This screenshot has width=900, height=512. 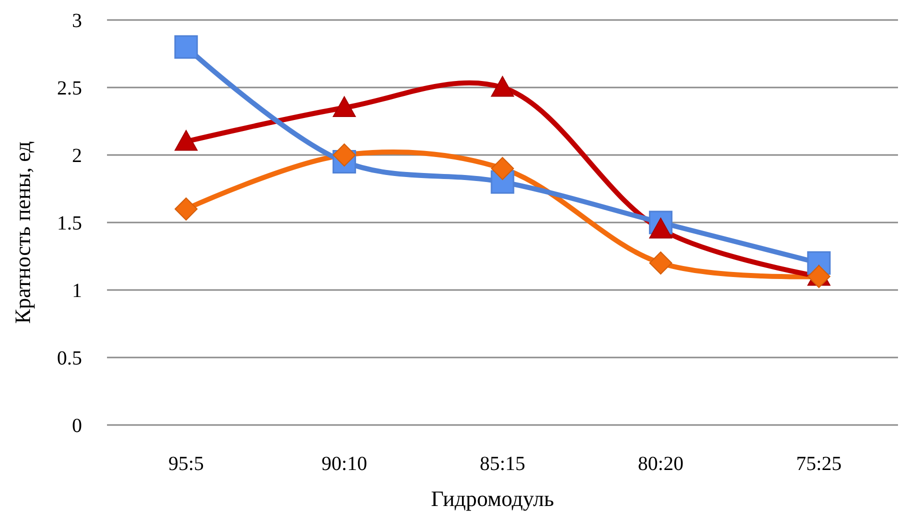 What do you see at coordinates (77, 291) in the screenshot?
I see `y-tick-label: 1` at bounding box center [77, 291].